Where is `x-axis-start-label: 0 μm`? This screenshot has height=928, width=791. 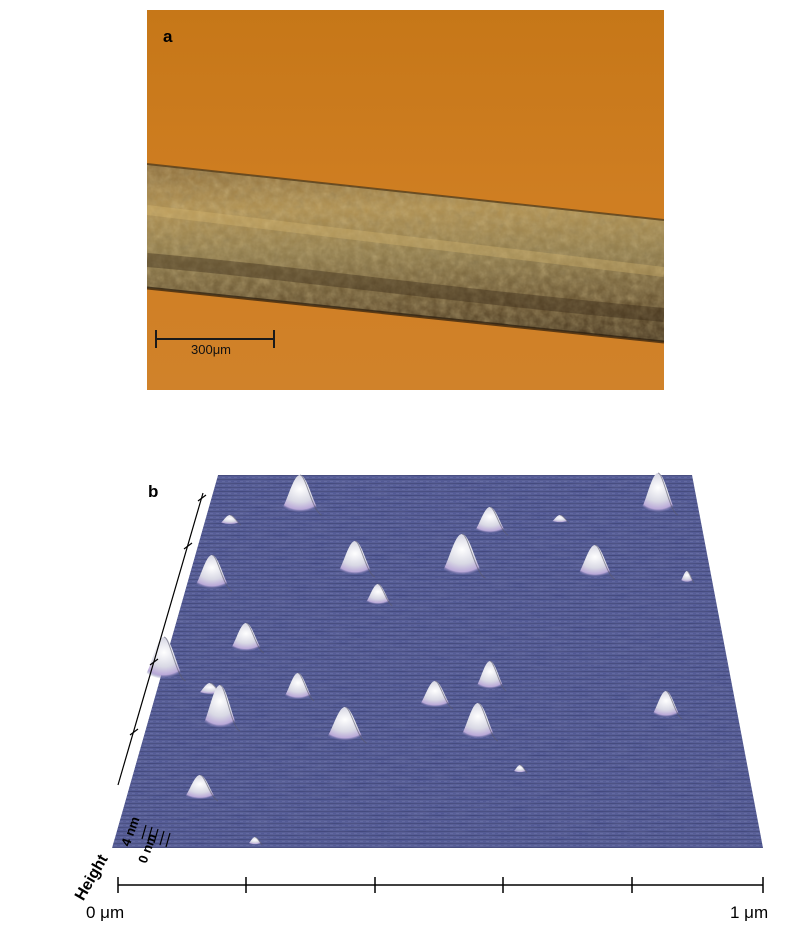 x-axis-start-label: 0 μm is located at coordinates (105, 912).